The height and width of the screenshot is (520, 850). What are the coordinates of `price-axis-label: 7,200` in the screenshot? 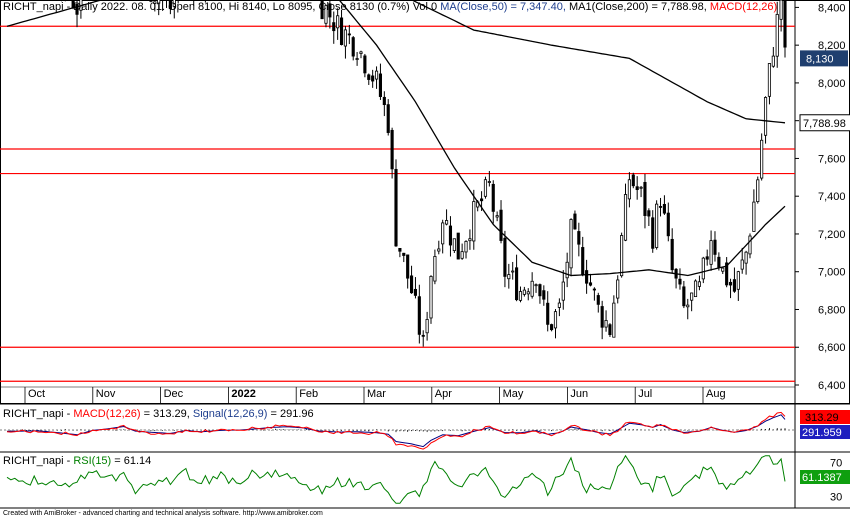 It's located at (832, 235).